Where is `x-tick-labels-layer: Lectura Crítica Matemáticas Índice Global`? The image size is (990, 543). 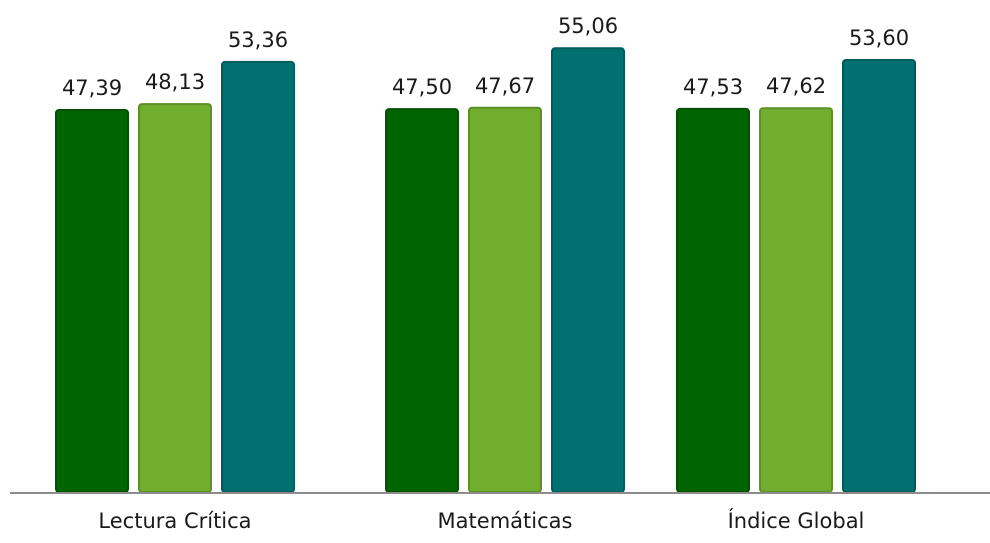
x-tick-labels-layer: Lectura Crítica Matemáticas Índice Global is located at coordinates (481, 520).